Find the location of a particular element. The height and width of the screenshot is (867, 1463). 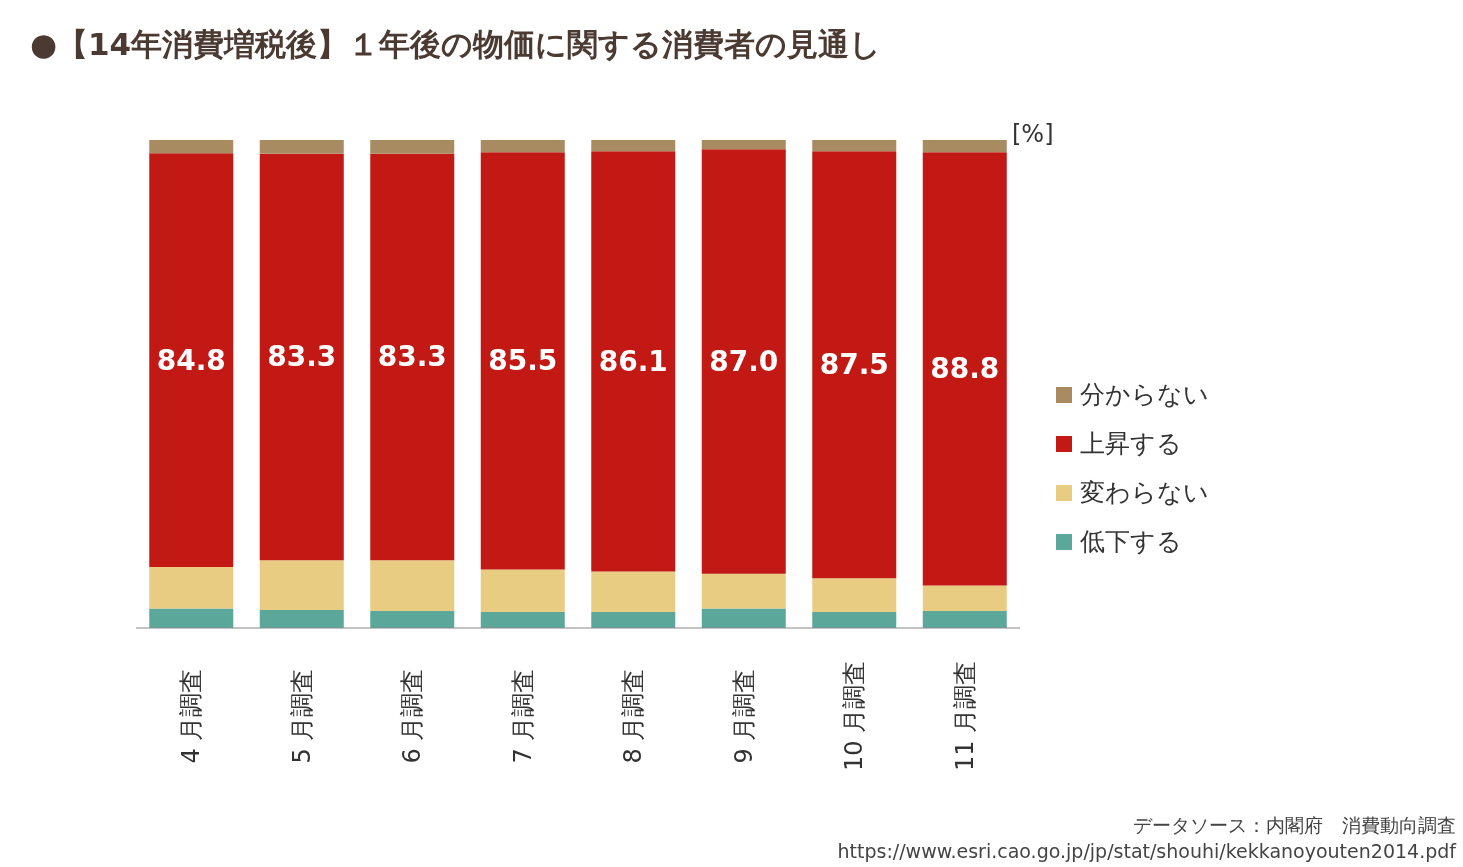

data-label: 84.8 is located at coordinates (191, 360).